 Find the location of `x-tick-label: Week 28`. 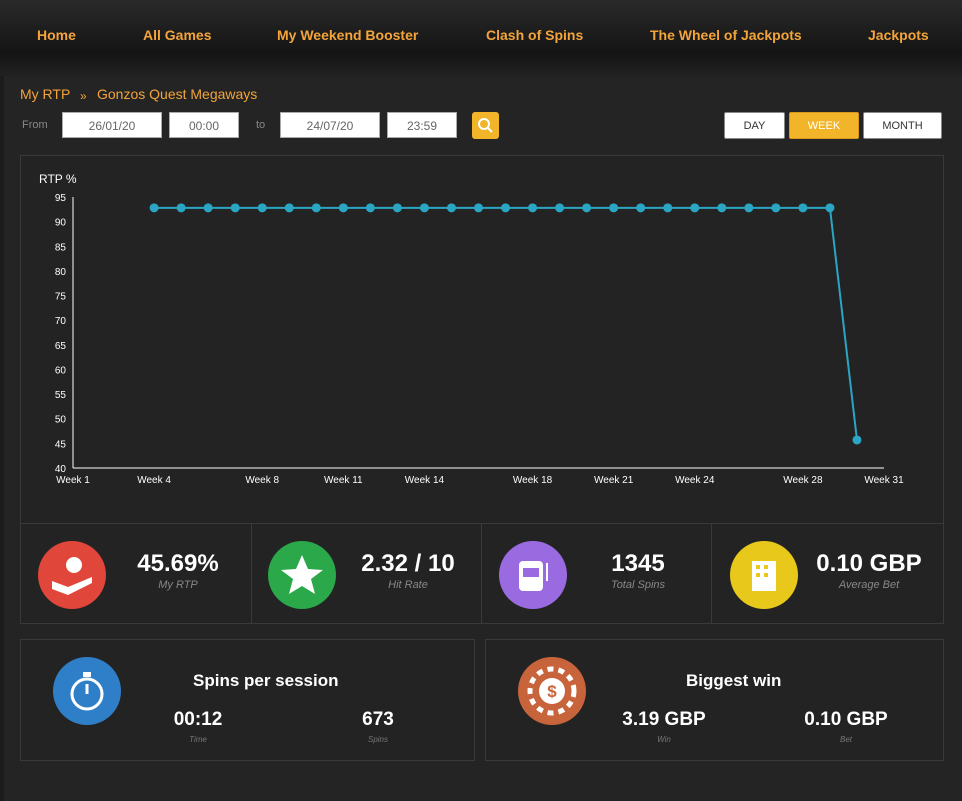

x-tick-label: Week 28 is located at coordinates (803, 480).